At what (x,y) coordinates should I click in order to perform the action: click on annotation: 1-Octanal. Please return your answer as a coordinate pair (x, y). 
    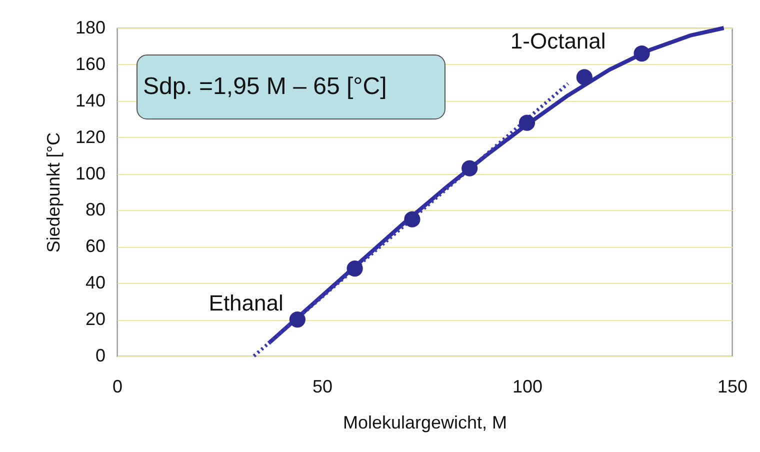
    Looking at the image, I should click on (558, 41).